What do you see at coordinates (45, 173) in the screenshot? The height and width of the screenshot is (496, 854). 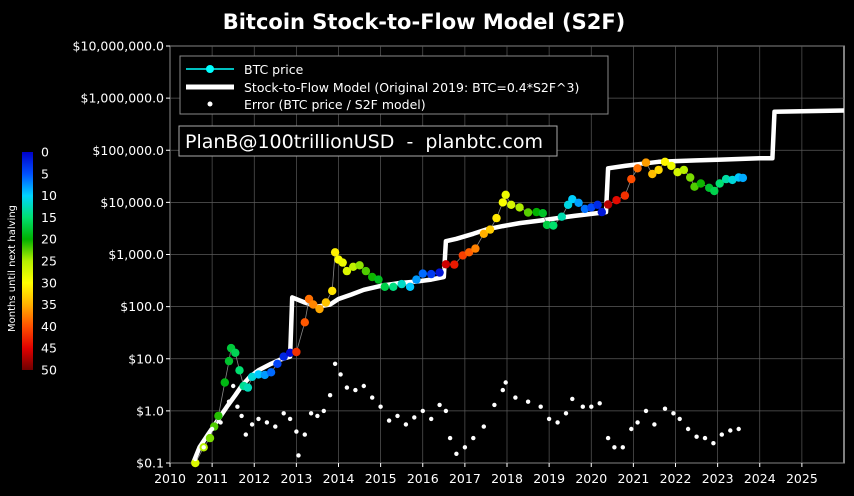 I see `colorbar-tick-label: 5` at bounding box center [45, 173].